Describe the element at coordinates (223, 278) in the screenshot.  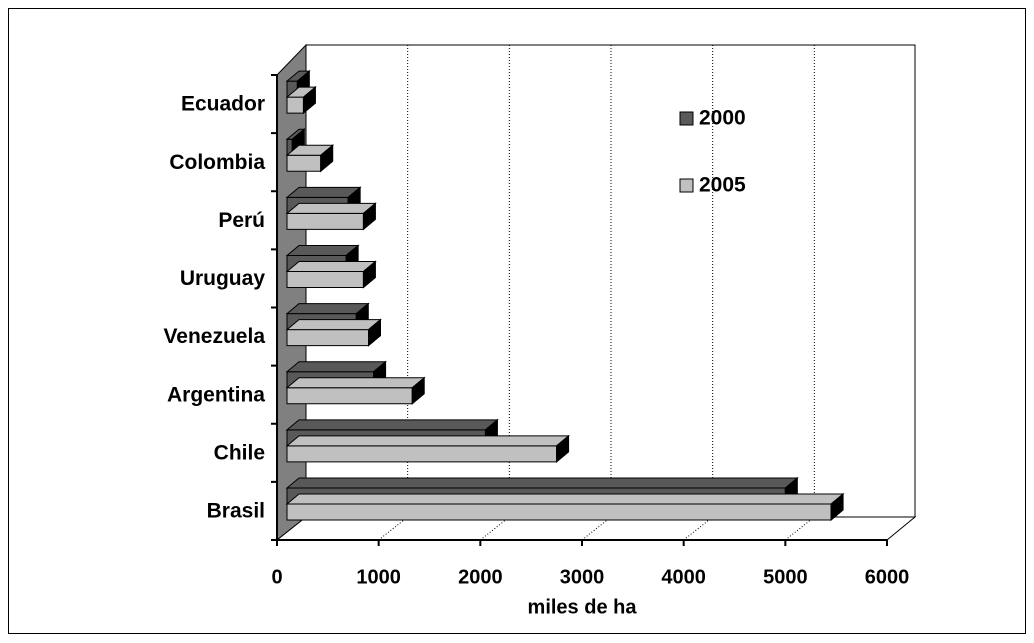
I see `y-tick-label: Uruguay` at that location.